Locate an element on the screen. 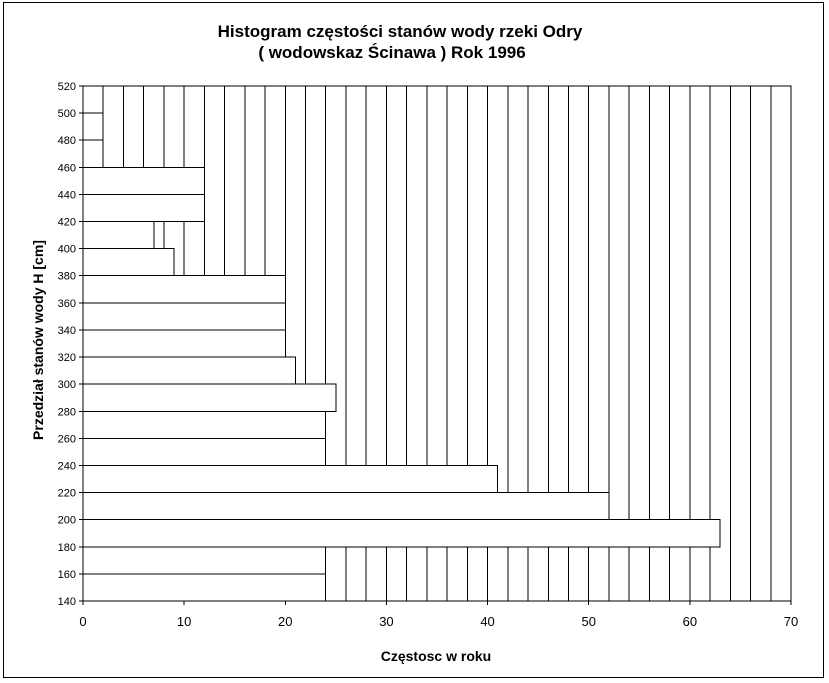 This screenshot has width=829, height=683. y-tick-label-280: 280 is located at coordinates (67, 412).